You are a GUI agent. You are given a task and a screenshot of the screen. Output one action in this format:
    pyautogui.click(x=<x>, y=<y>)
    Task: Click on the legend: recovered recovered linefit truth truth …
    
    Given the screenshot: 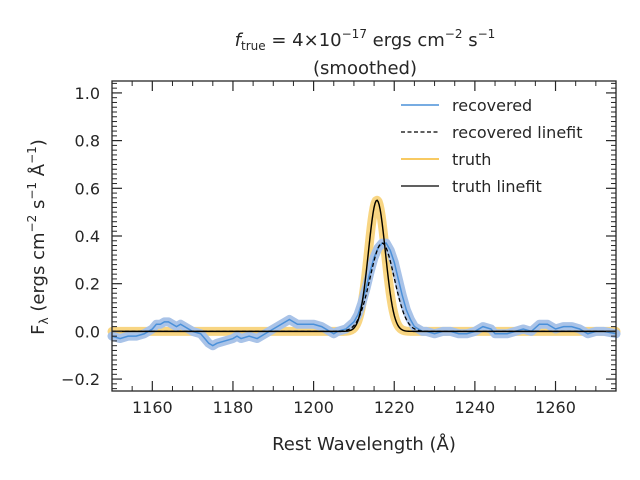 What is the action you would take?
    pyautogui.click(x=492, y=146)
    